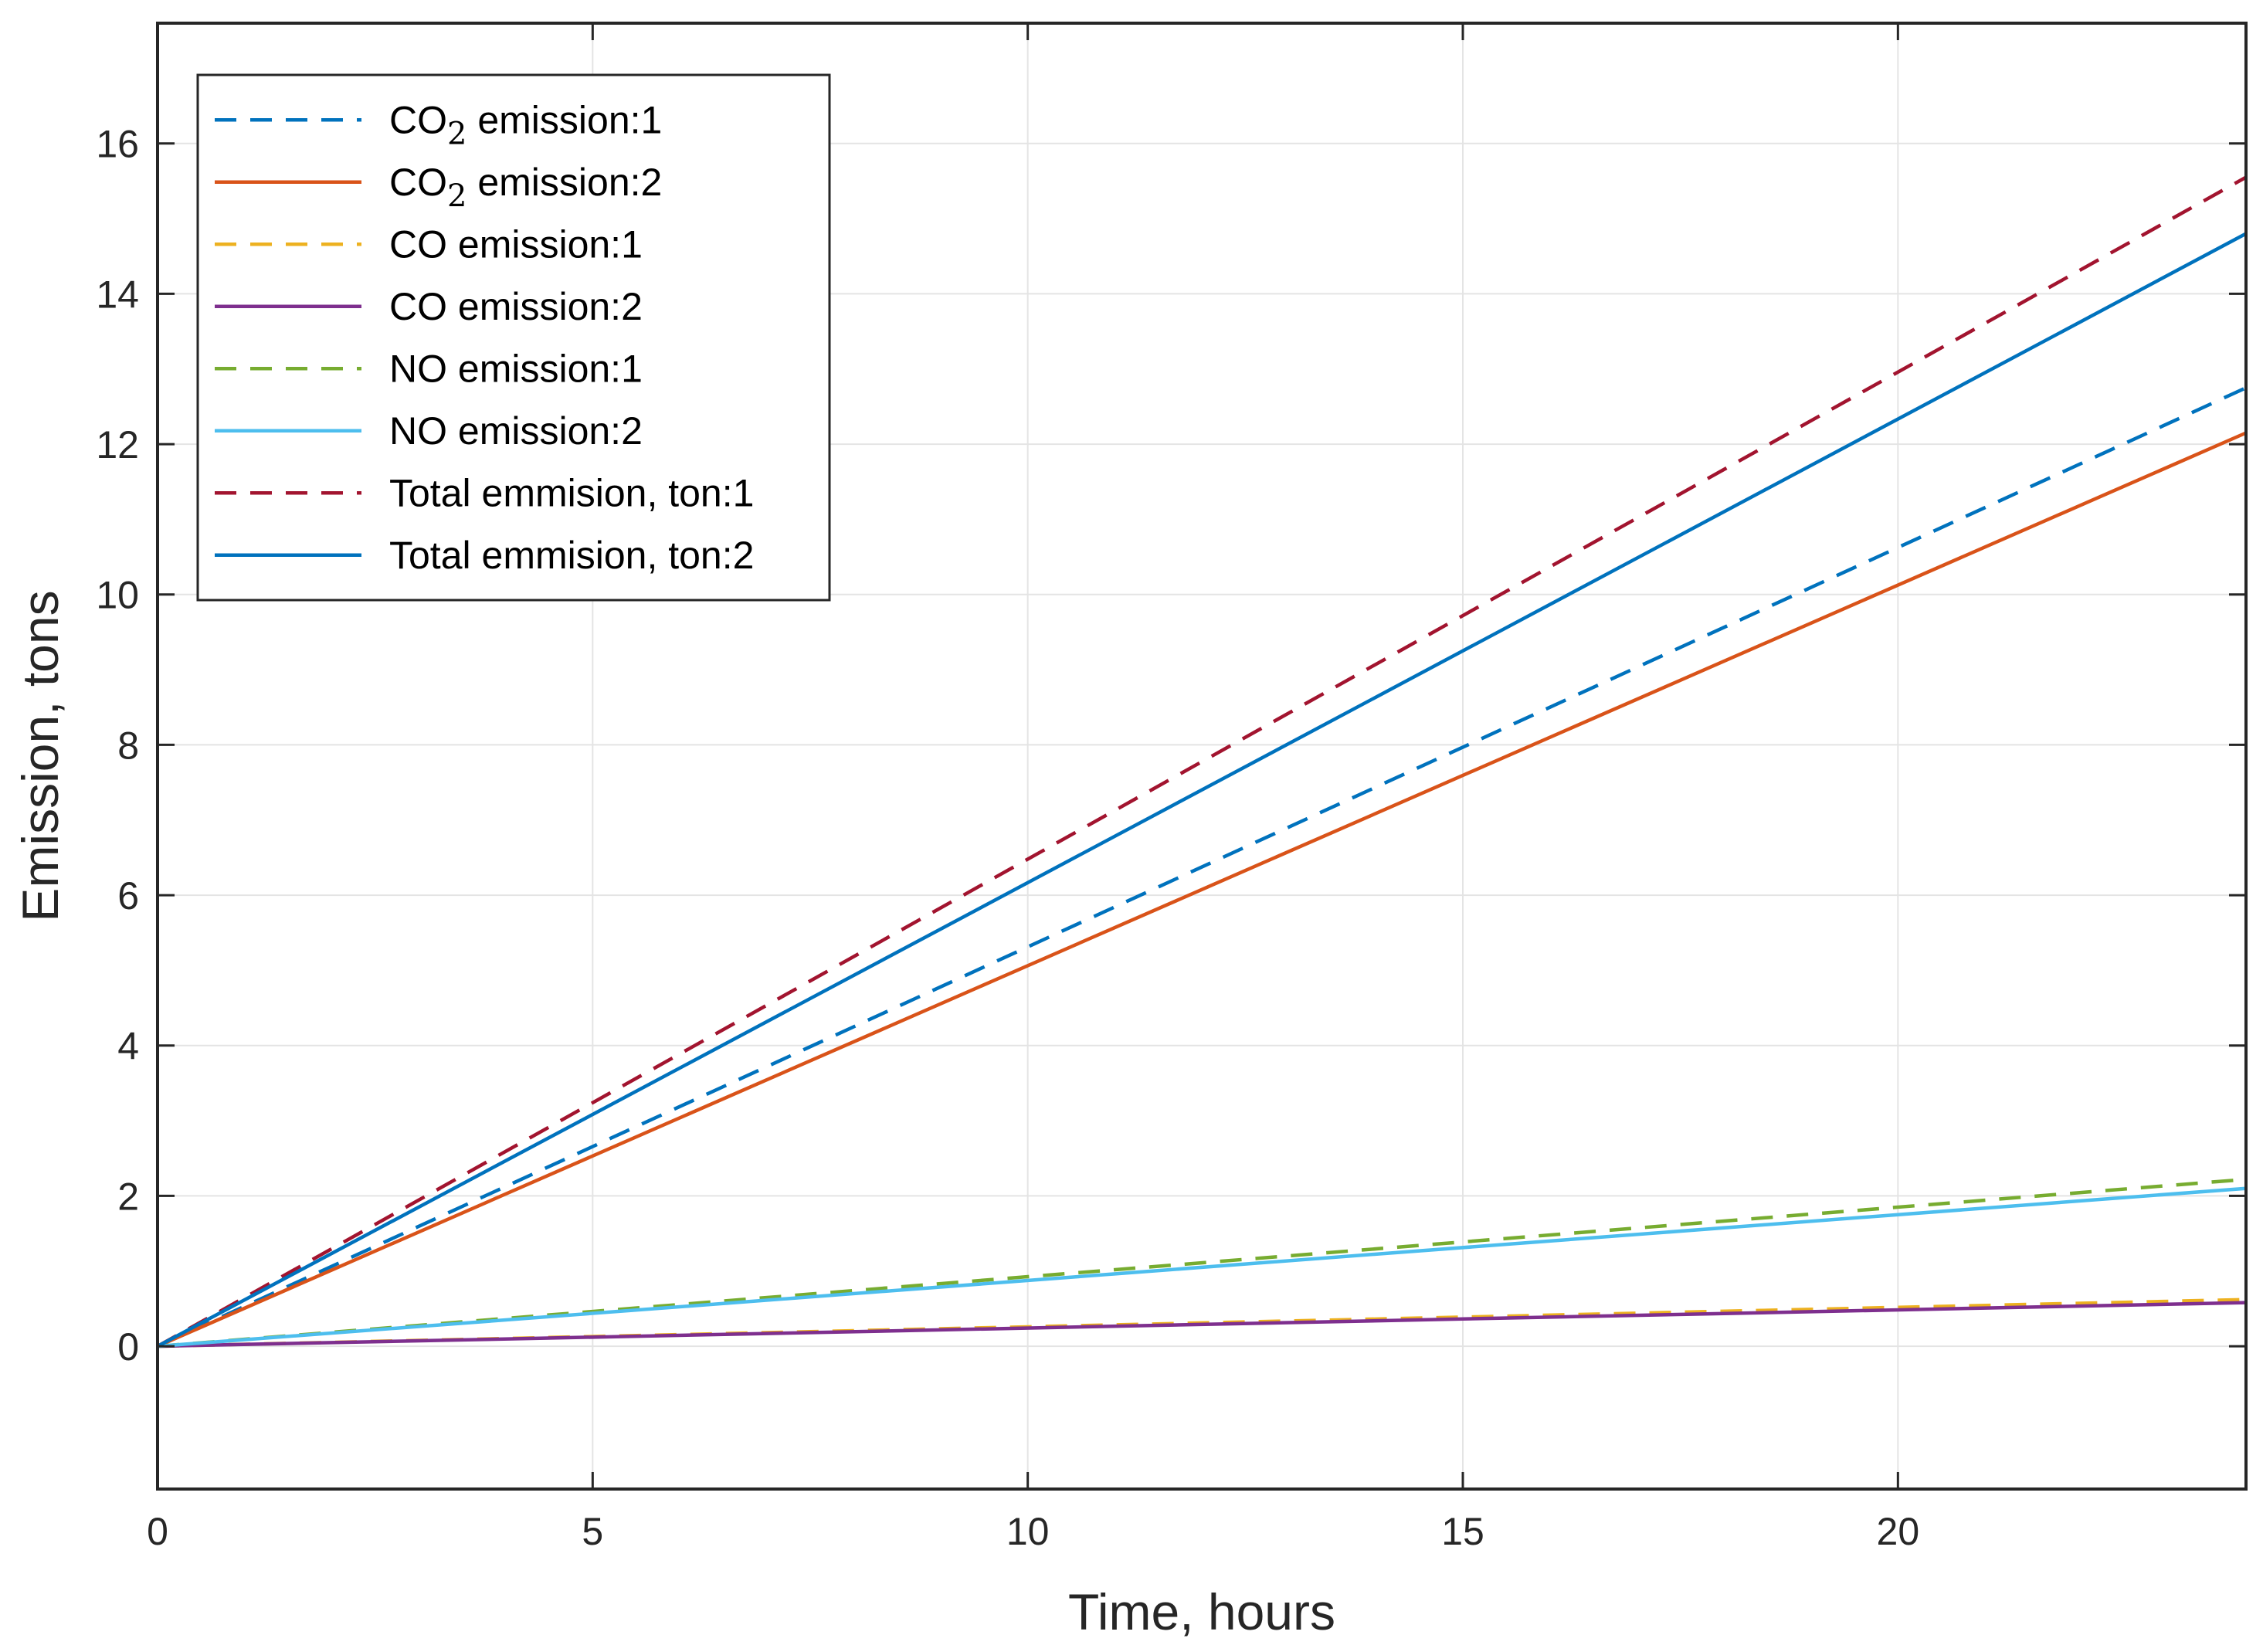 The height and width of the screenshot is (1652, 2263). Describe the element at coordinates (564, 119) in the screenshot. I see `legend-label-tail: emission:1` at that location.